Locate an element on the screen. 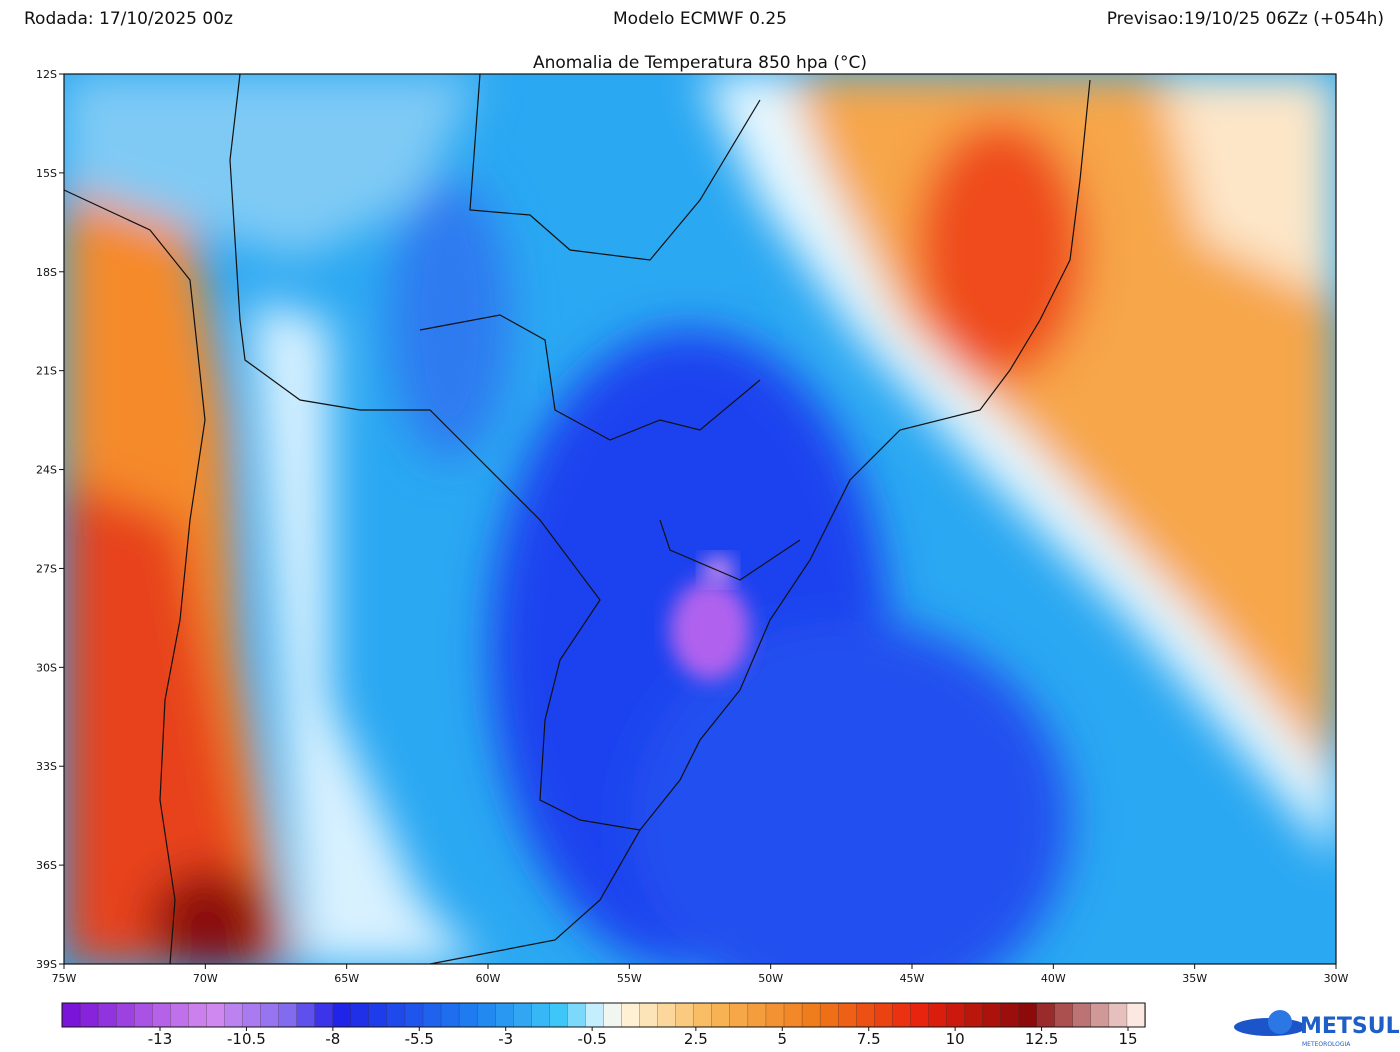 The image size is (1400, 1052). lat-label: 36S is located at coordinates (46, 865).